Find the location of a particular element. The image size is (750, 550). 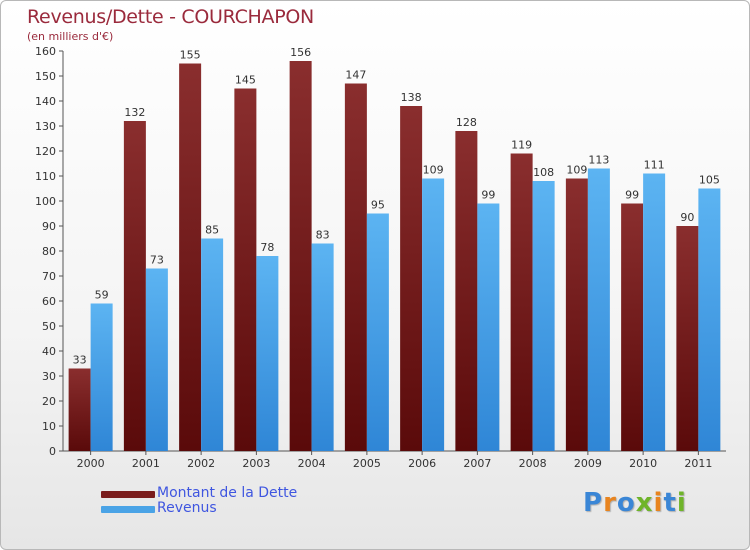

brand-letter-2: o is located at coordinates (626, 503).